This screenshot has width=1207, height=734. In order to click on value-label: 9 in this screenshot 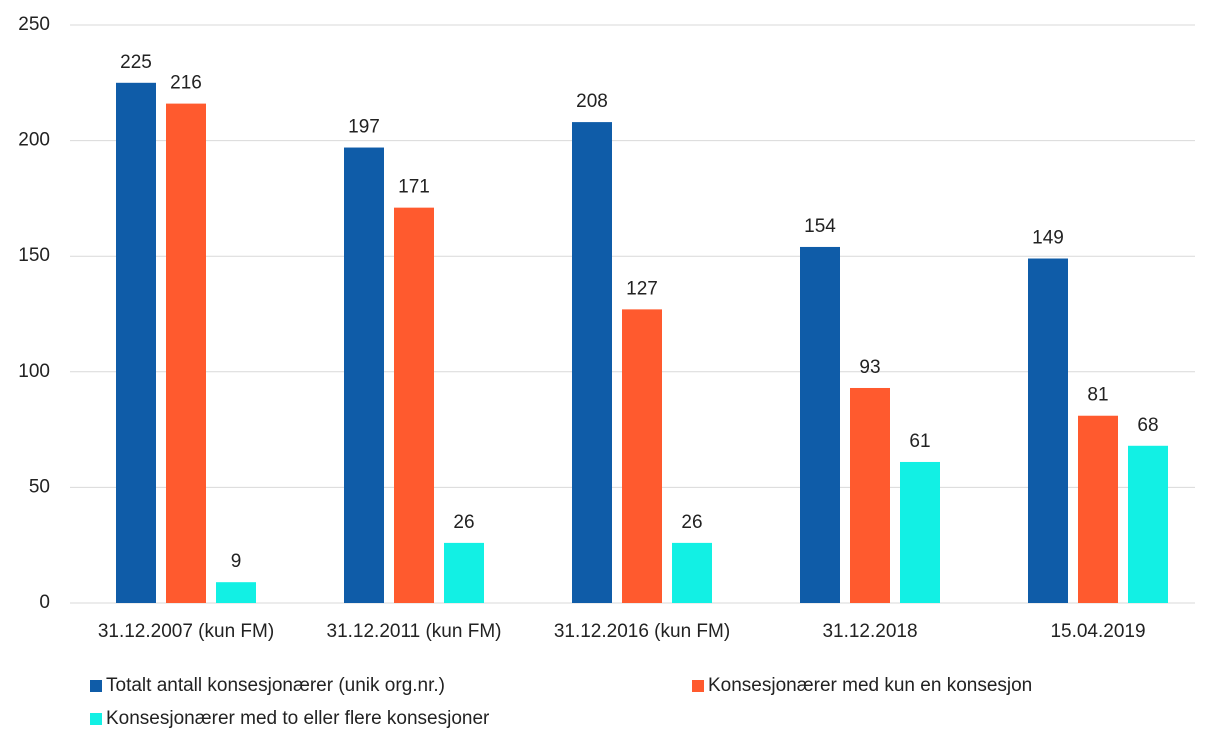, I will do `click(236, 561)`.